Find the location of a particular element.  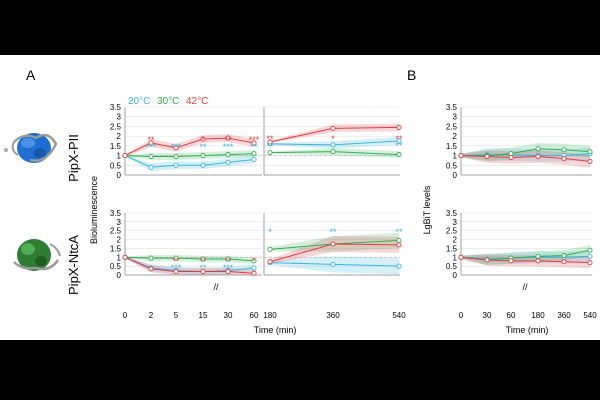

y-tick-a-pii-early: 2 is located at coordinates (119, 136).